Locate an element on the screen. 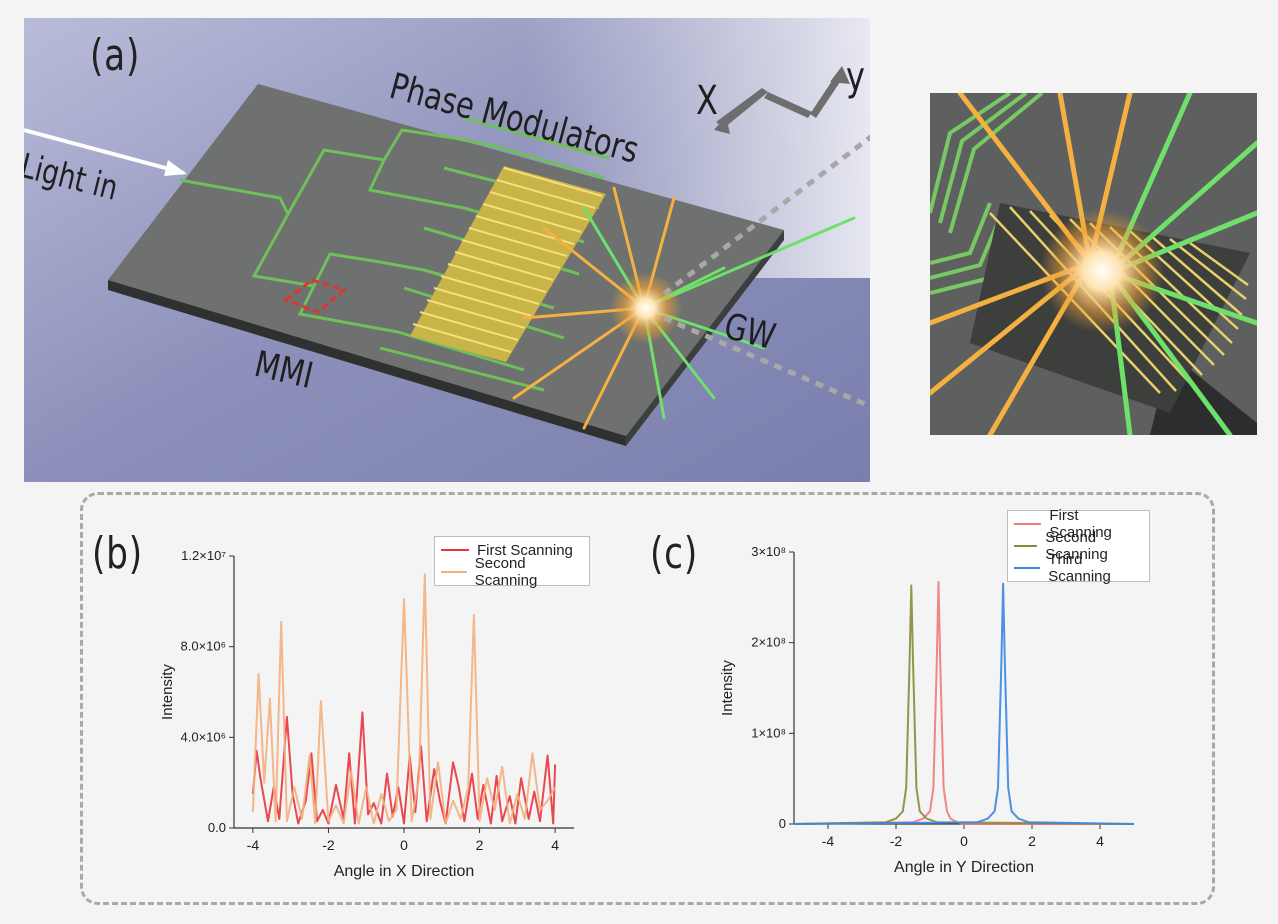 Image resolution: width=1278 pixels, height=924 pixels. y-tick-label: 0.0 is located at coordinates (217, 827).